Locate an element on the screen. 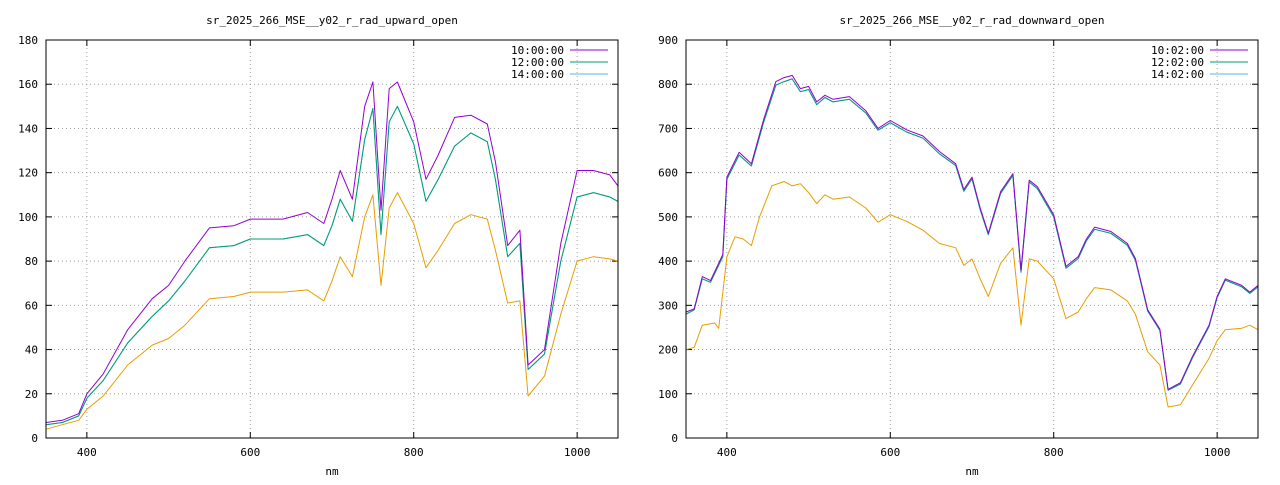  chart-title: sr_2025_266_MSE__y02_r_rad_downward_open is located at coordinates (972, 20).